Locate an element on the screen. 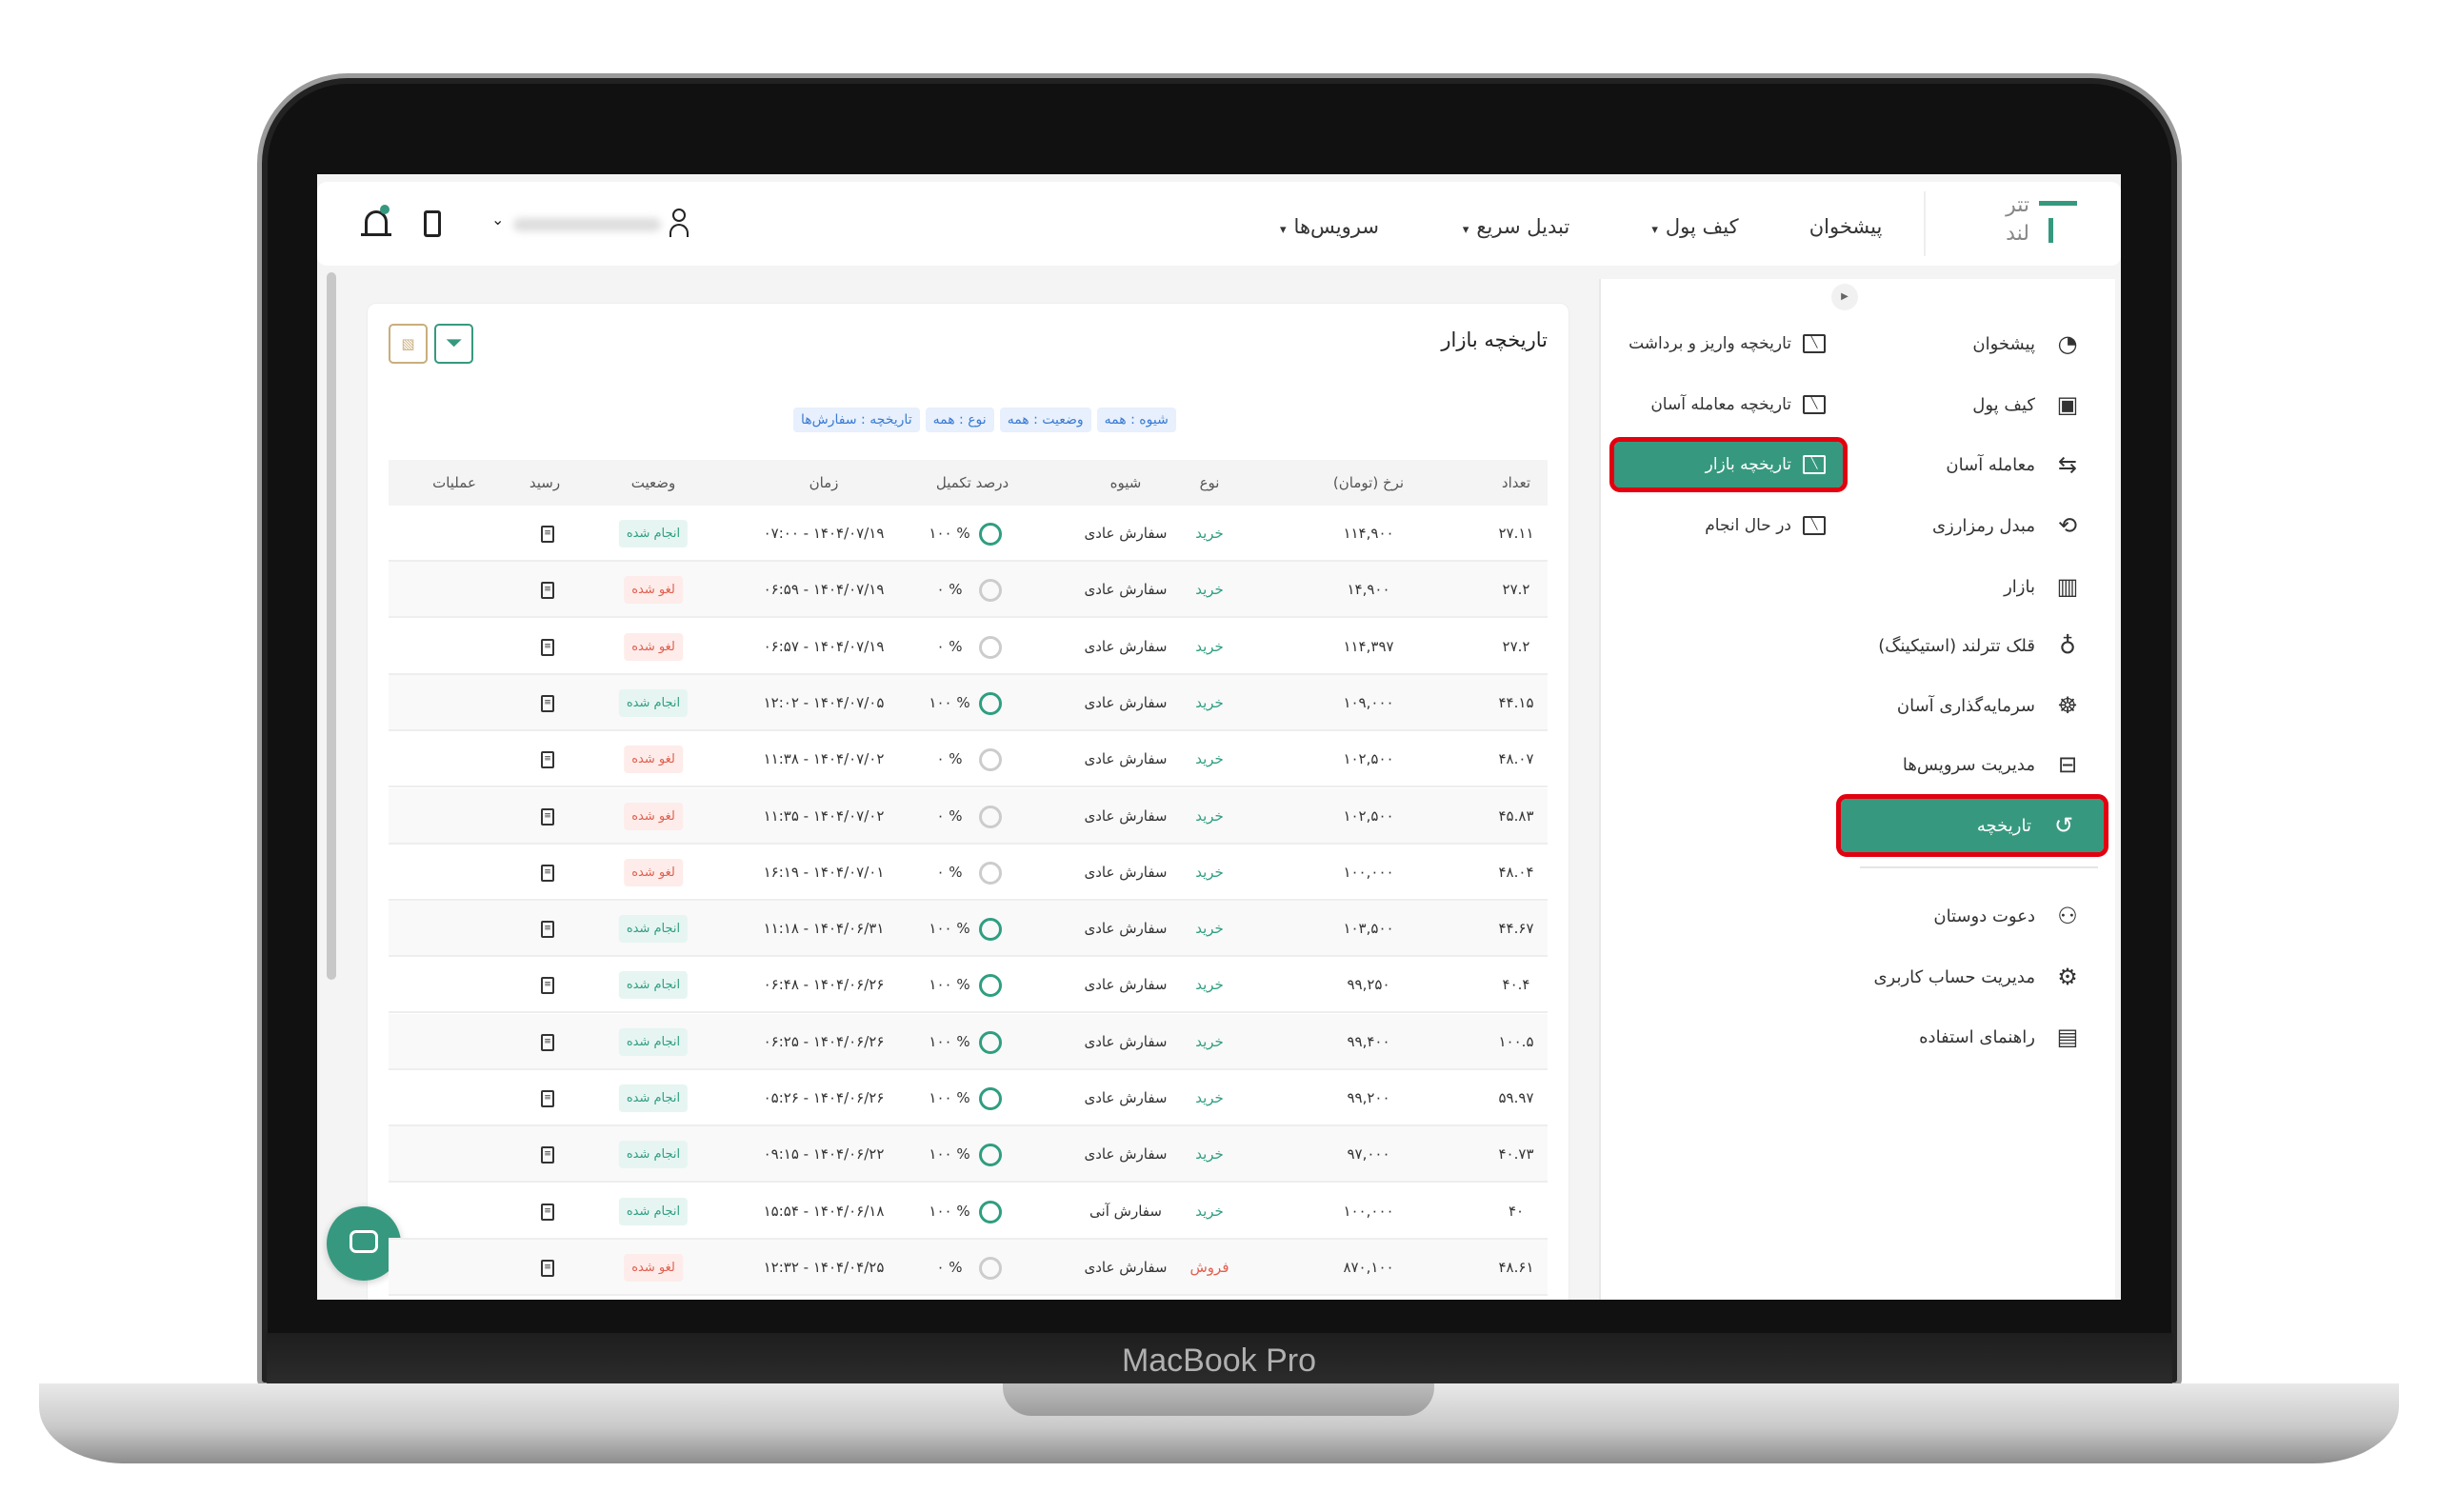 The image size is (2438, 1512). column-header: نرخ (تومان) is located at coordinates (1368, 482).